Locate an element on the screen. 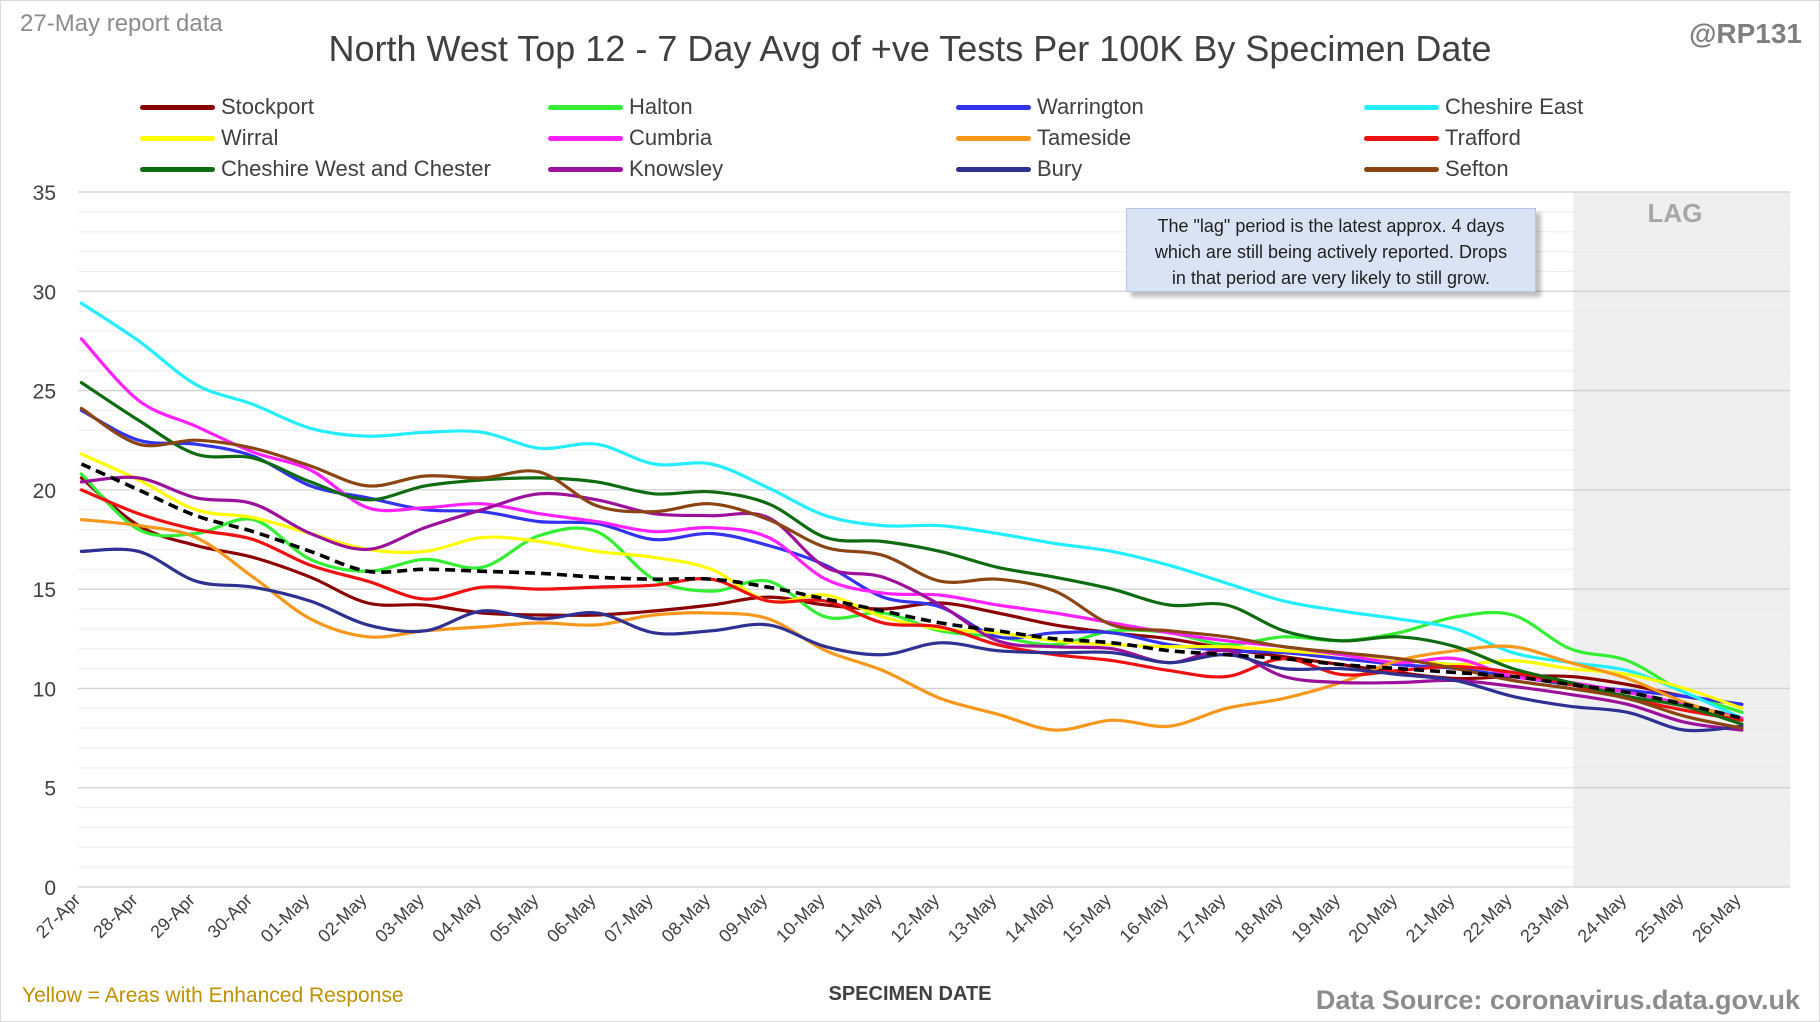 This screenshot has width=1820, height=1022. legend-item-warrington: Warrington is located at coordinates (1050, 107).